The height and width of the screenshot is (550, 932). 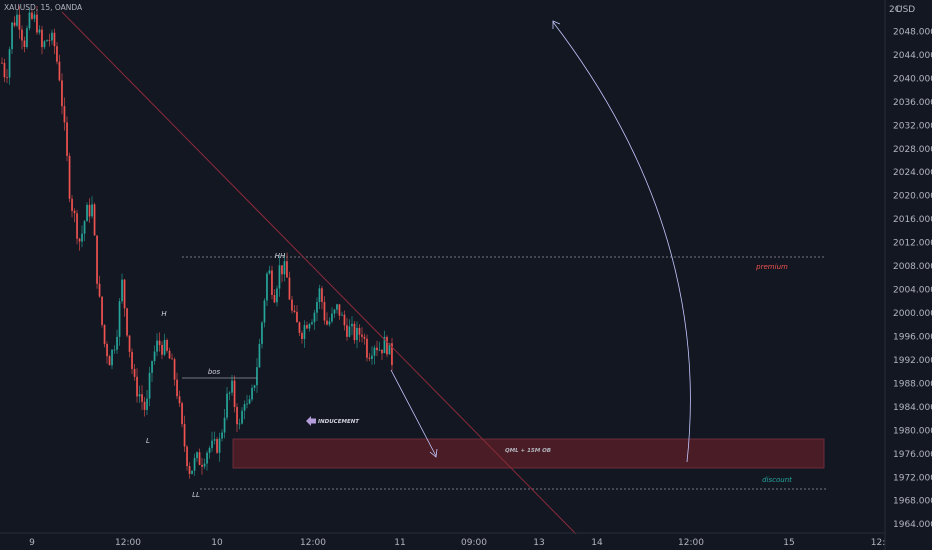 I want to click on inducement-marker: INDUCEMENT, so click(x=333, y=421).